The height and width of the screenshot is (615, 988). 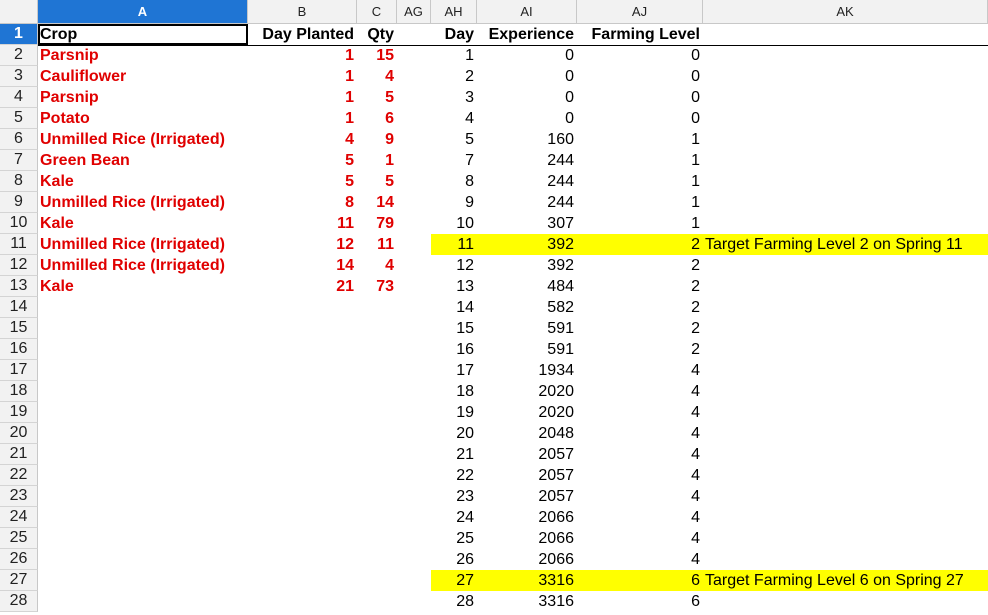 What do you see at coordinates (556, 370) in the screenshot?
I see `experience-cell: 1934` at bounding box center [556, 370].